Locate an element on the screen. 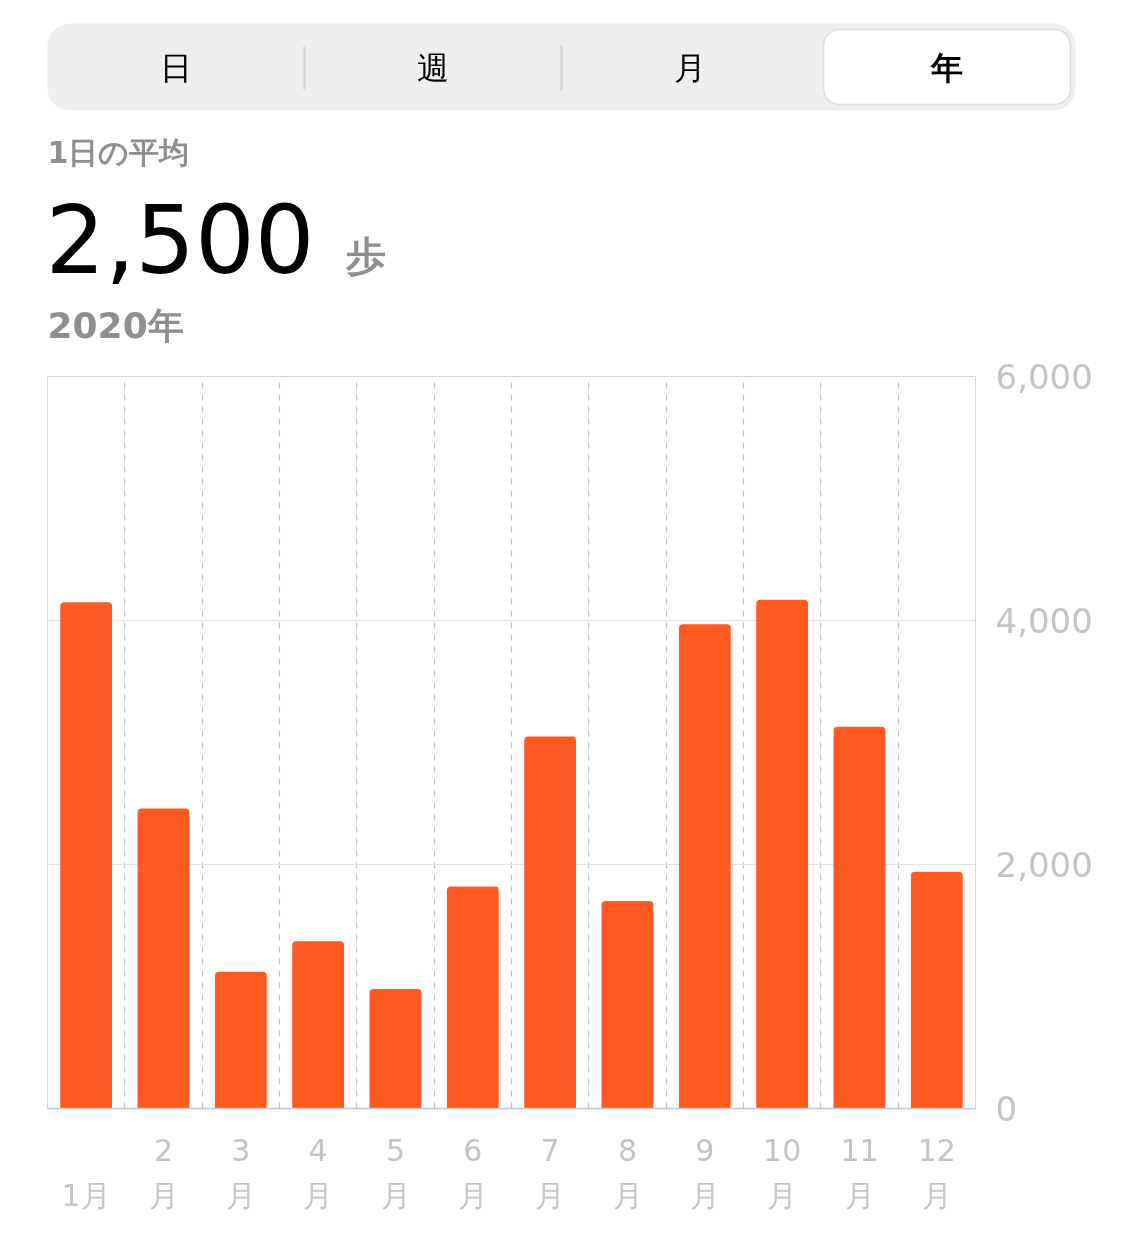 Image resolution: width=1124 pixels, height=1241 pixels. text: 週 is located at coordinates (433, 67).